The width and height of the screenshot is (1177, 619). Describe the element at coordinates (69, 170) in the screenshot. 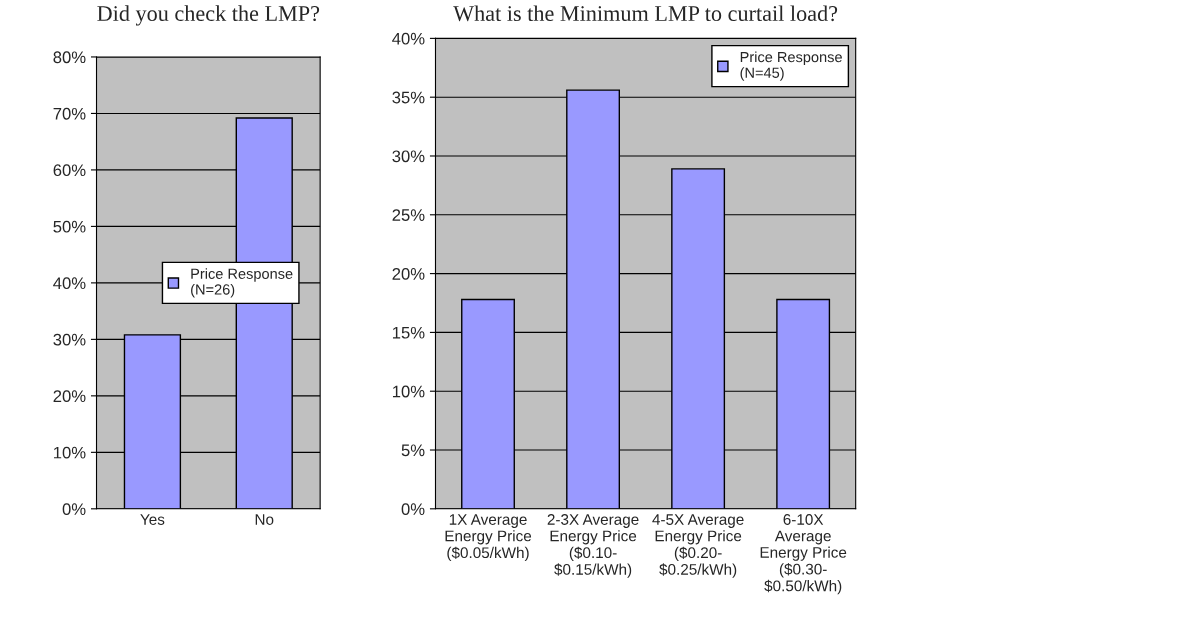

I see `y-tick-label: 60%` at that location.